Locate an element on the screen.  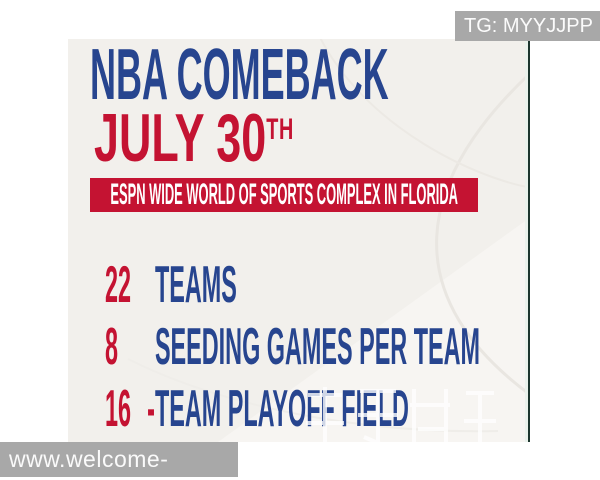
stat-number: 16- is located at coordinates (130, 409).